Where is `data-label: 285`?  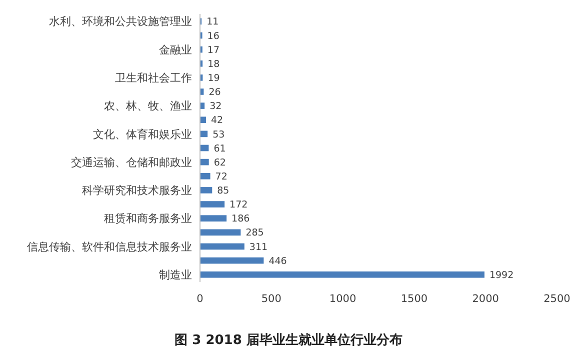 data-label: 285 is located at coordinates (255, 233).